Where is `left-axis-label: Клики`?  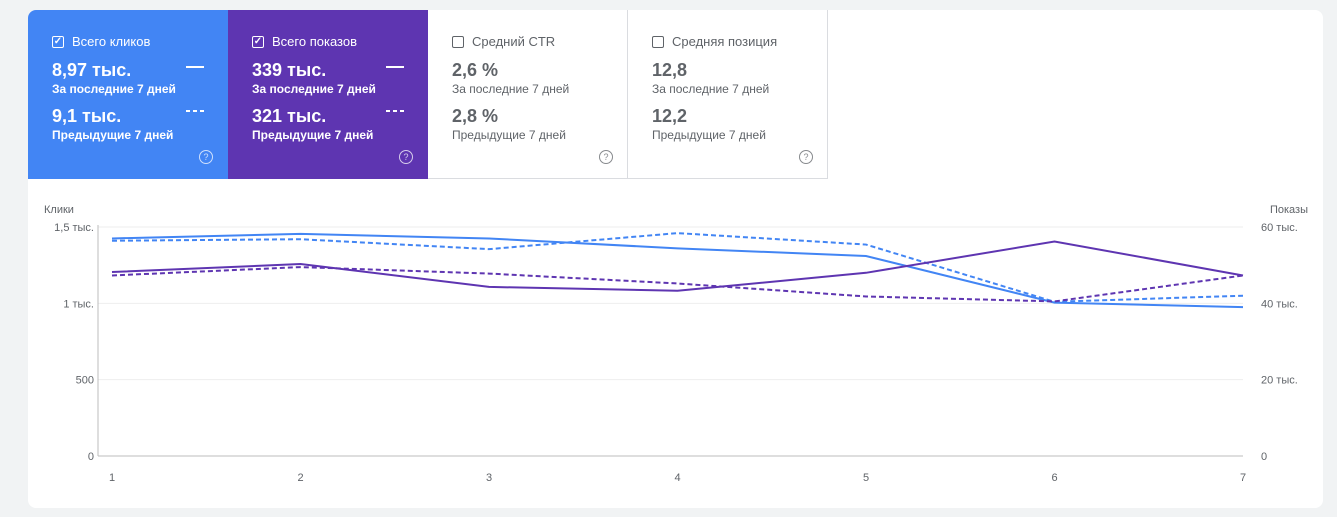
left-axis-label: Клики is located at coordinates (59, 210).